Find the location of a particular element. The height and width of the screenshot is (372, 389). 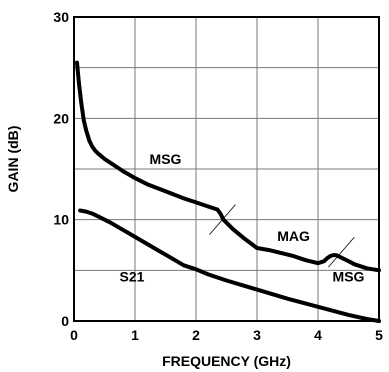

x-tick-label: 2 is located at coordinates (196, 335).